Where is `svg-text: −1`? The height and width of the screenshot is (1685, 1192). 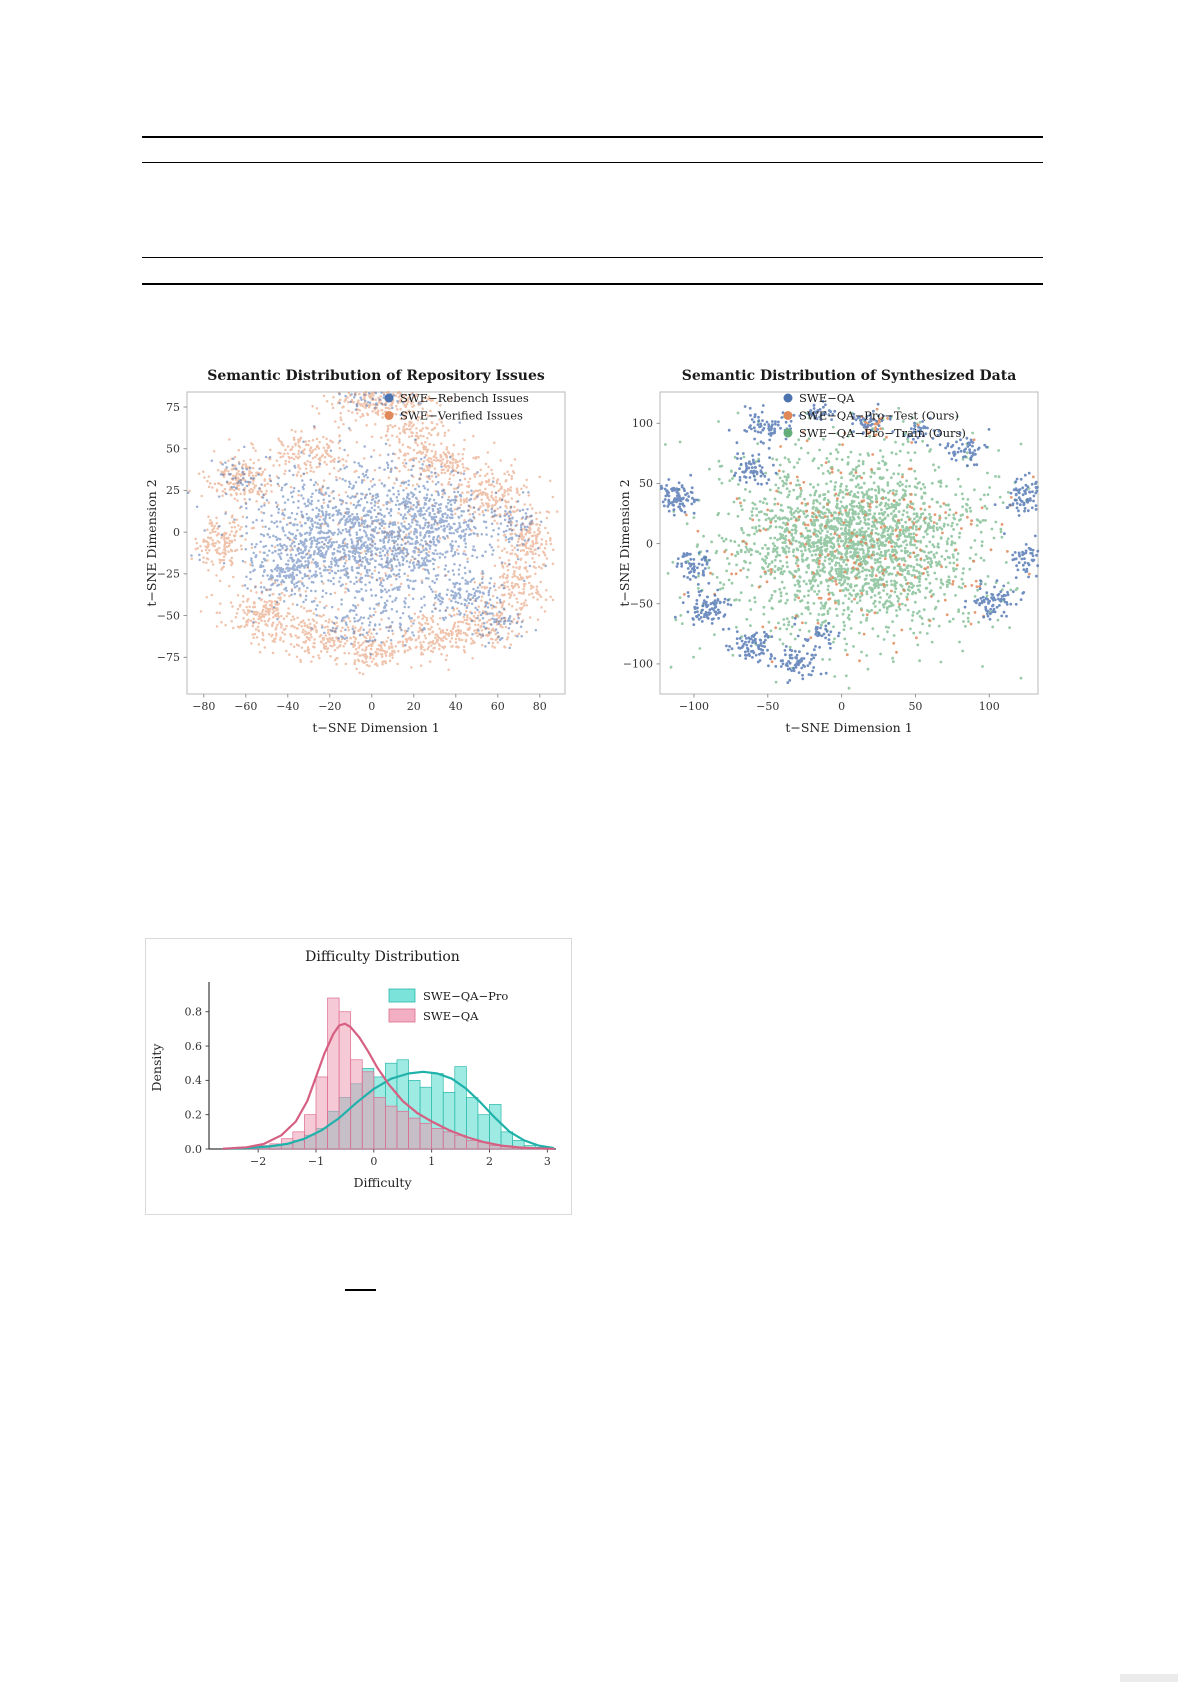
svg-text: −1 is located at coordinates (316, 1161).